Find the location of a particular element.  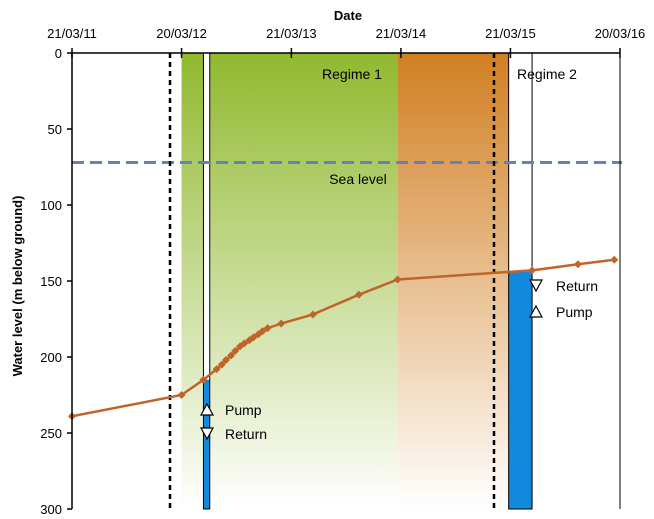

x-axis-title: Date is located at coordinates (348, 15).